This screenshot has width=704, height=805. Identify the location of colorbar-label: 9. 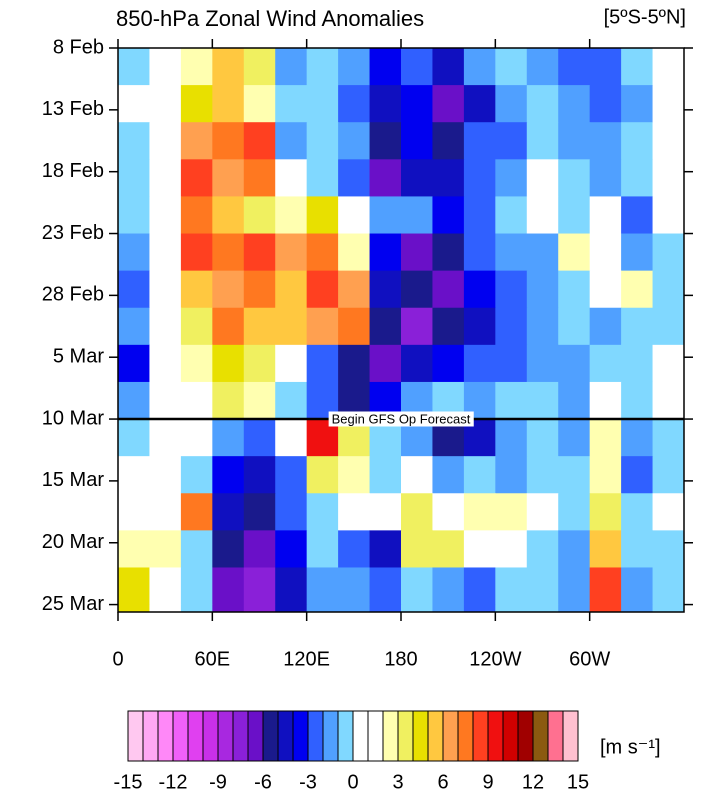
(487, 782).